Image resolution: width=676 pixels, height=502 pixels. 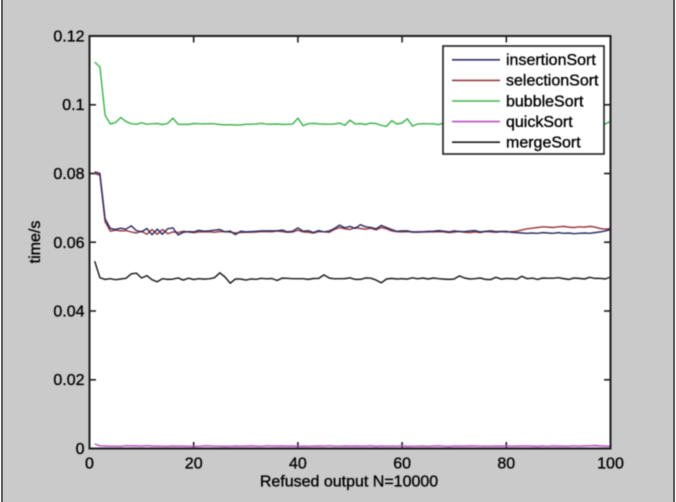 I want to click on svg-text: 0.04, so click(x=68, y=312).